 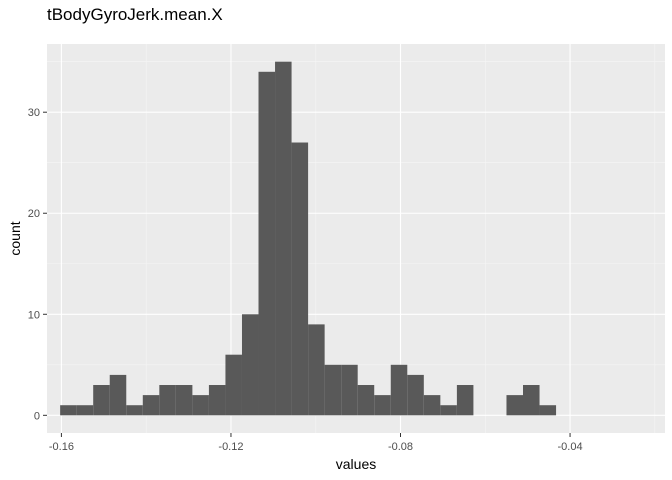 What do you see at coordinates (135, 14) in the screenshot?
I see `chart-title: tBodyGyroJerk.mean.X` at bounding box center [135, 14].